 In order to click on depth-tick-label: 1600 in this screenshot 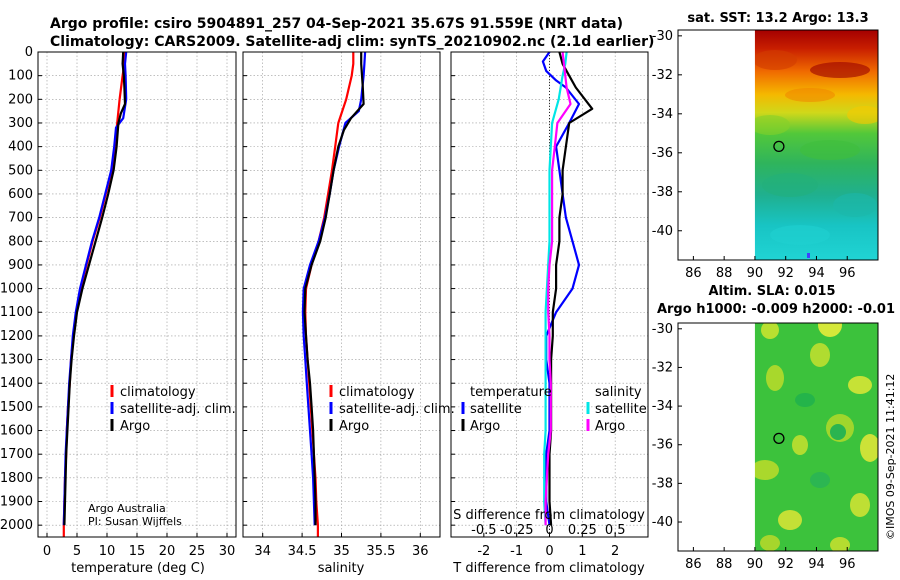, I will do `click(16, 431)`.